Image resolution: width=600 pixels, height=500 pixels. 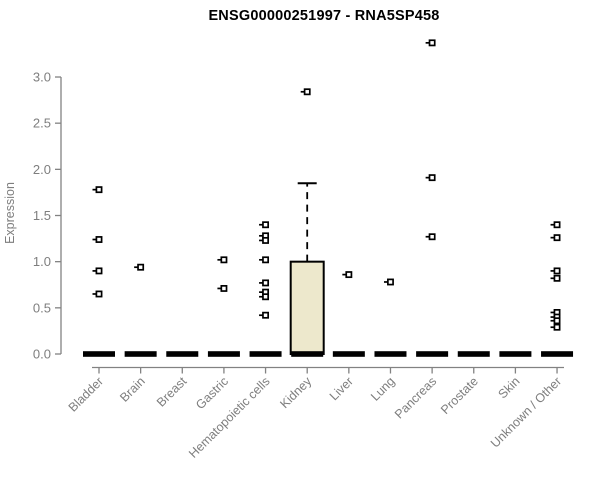 What do you see at coordinates (415, 397) in the screenshot?
I see `x-axis-label: Pancreas` at bounding box center [415, 397].